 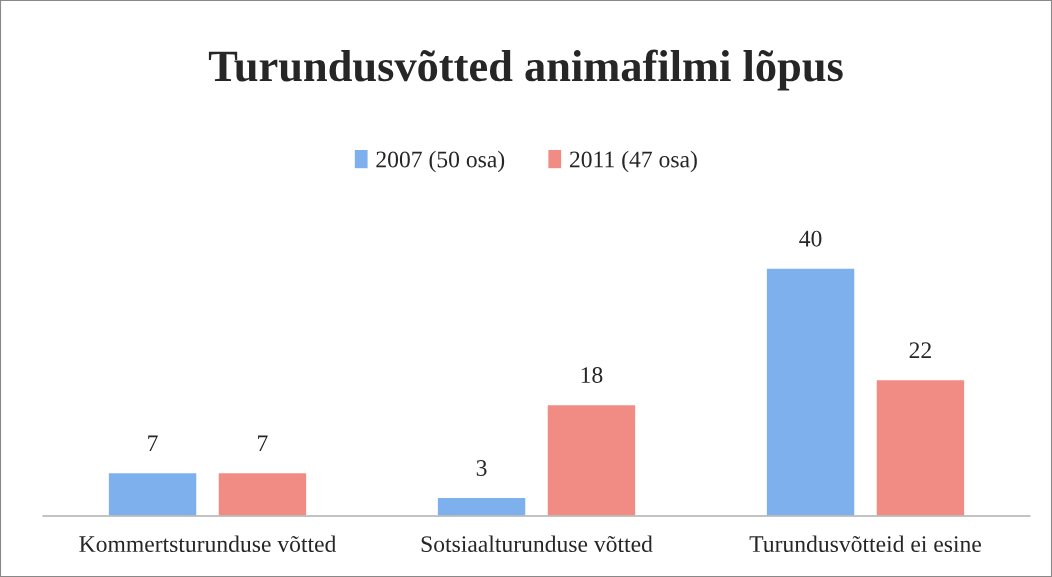 What do you see at coordinates (537, 544) in the screenshot?
I see `x-tick-label: Sotsiaalturunduse võtted` at bounding box center [537, 544].